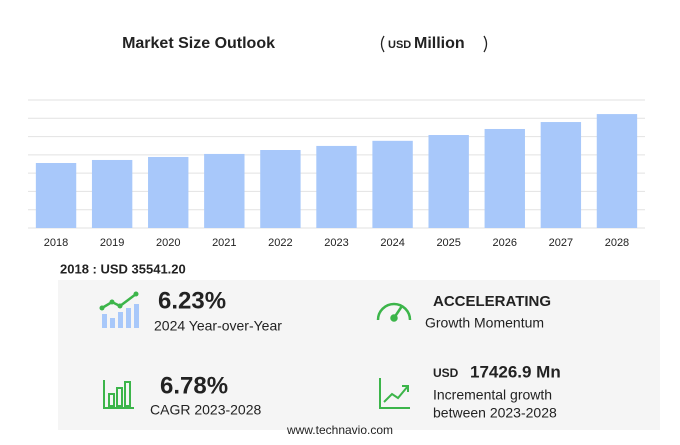  What do you see at coordinates (399, 45) in the screenshot?
I see `unit-prefix: USD` at bounding box center [399, 45].